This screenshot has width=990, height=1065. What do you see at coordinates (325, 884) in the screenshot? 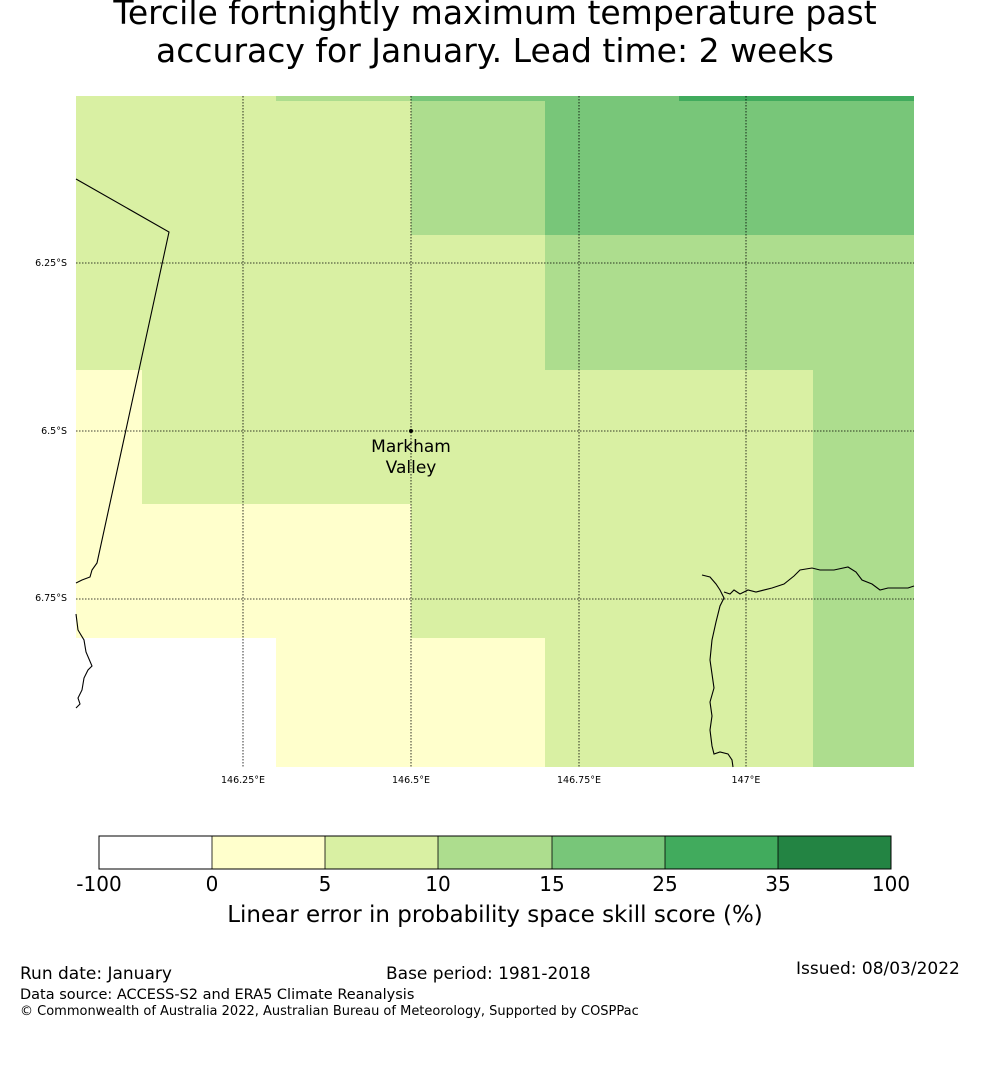
I see `colorbar-tick: 5` at bounding box center [325, 884].